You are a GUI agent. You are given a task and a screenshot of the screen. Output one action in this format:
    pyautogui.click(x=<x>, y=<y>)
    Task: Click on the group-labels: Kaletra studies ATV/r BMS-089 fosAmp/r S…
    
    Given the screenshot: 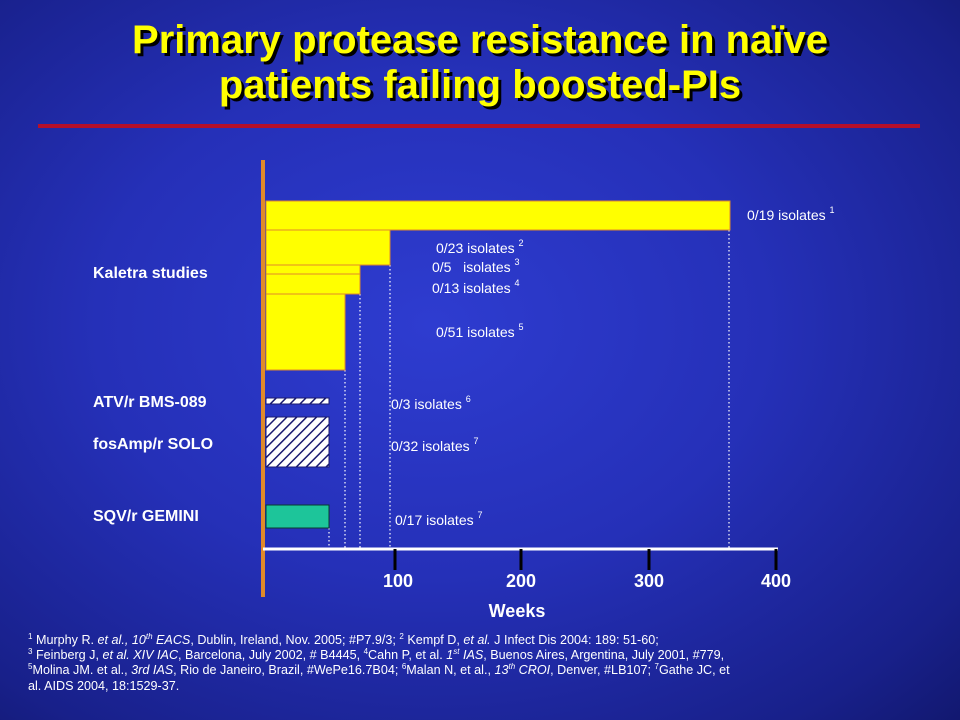 What is the action you would take?
    pyautogui.click(x=153, y=395)
    